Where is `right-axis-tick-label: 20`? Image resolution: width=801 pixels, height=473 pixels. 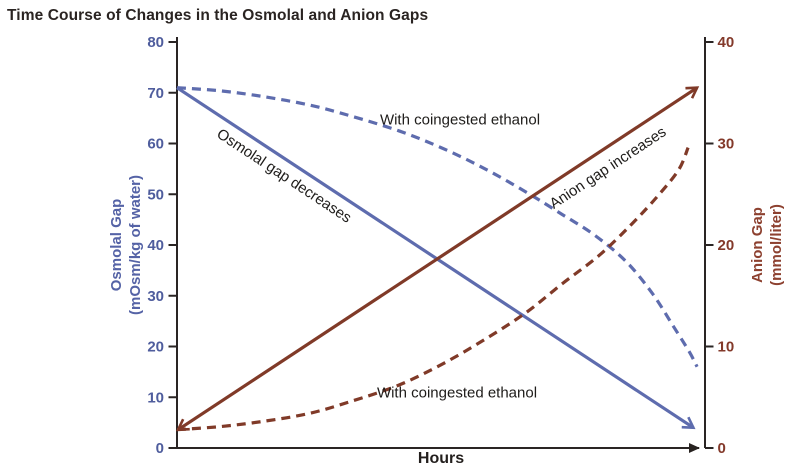
right-axis-tick-label: 20 is located at coordinates (726, 245).